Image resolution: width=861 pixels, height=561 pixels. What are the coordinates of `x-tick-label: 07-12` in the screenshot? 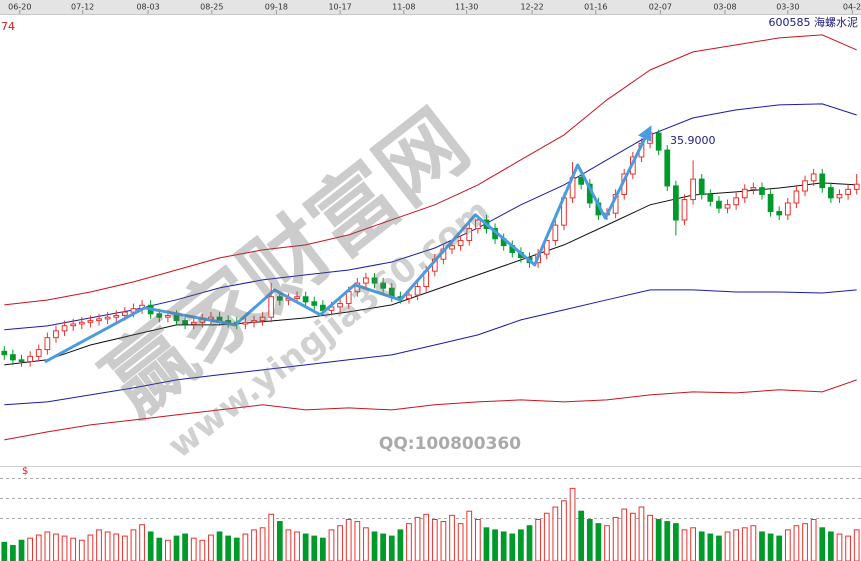 It's located at (82, 7).